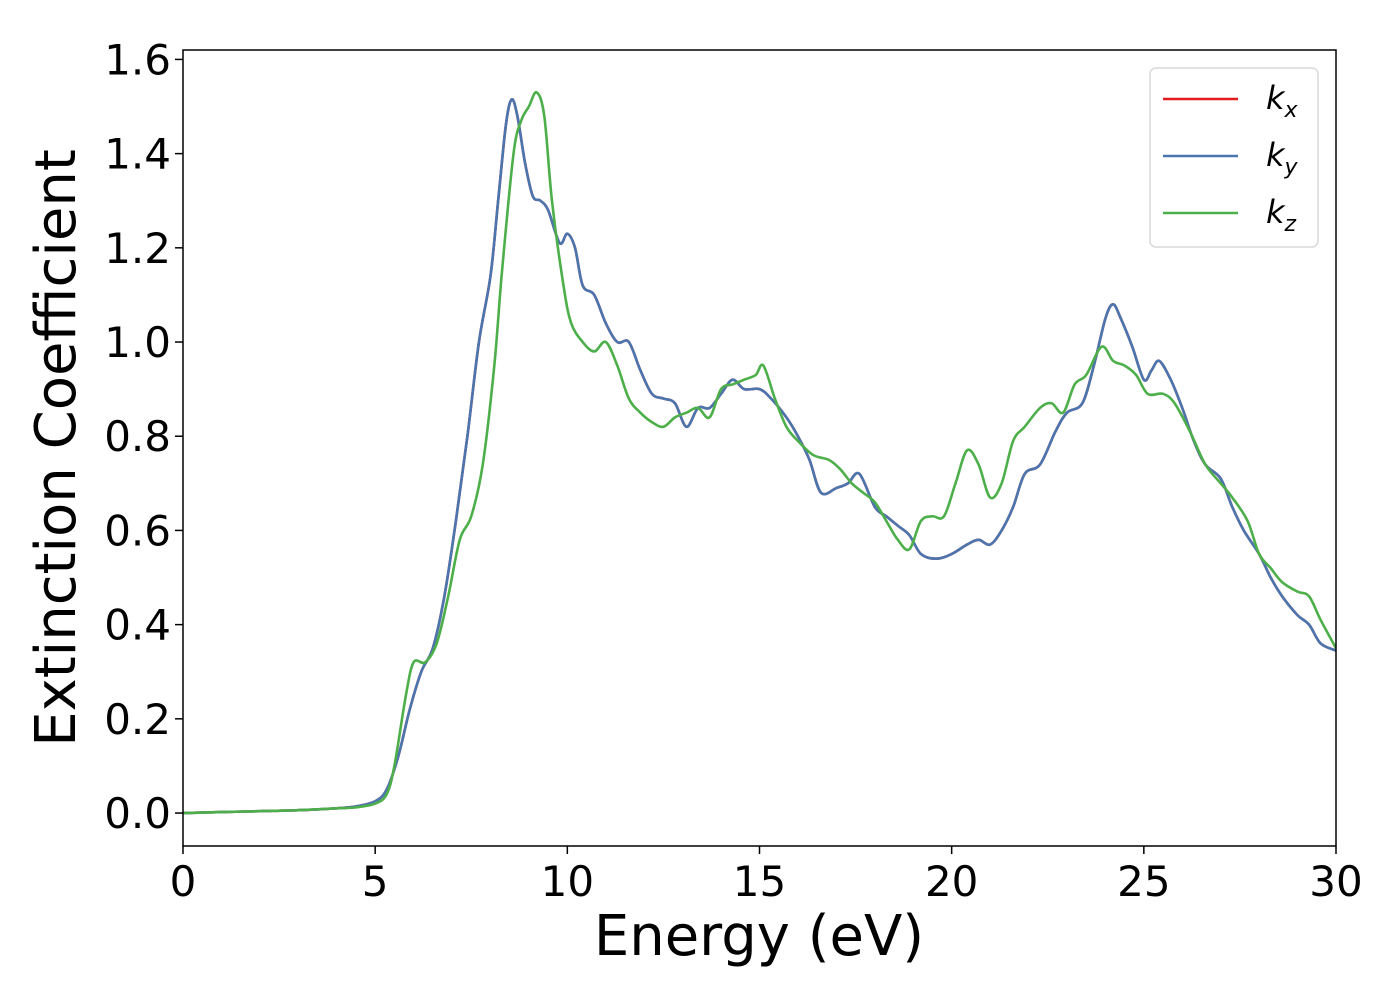 Image resolution: width=1400 pixels, height=1000 pixels. I want to click on x-axis-title: Energy (eV), so click(759, 936).